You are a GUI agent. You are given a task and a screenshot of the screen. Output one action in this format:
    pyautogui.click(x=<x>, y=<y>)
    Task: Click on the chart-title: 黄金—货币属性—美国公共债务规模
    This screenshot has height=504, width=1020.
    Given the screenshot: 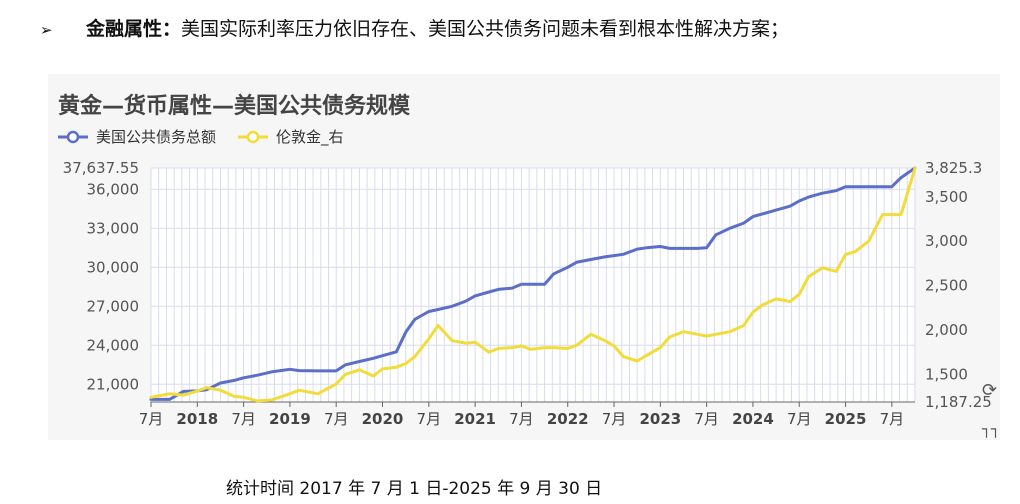 What is the action you would take?
    pyautogui.click(x=234, y=106)
    